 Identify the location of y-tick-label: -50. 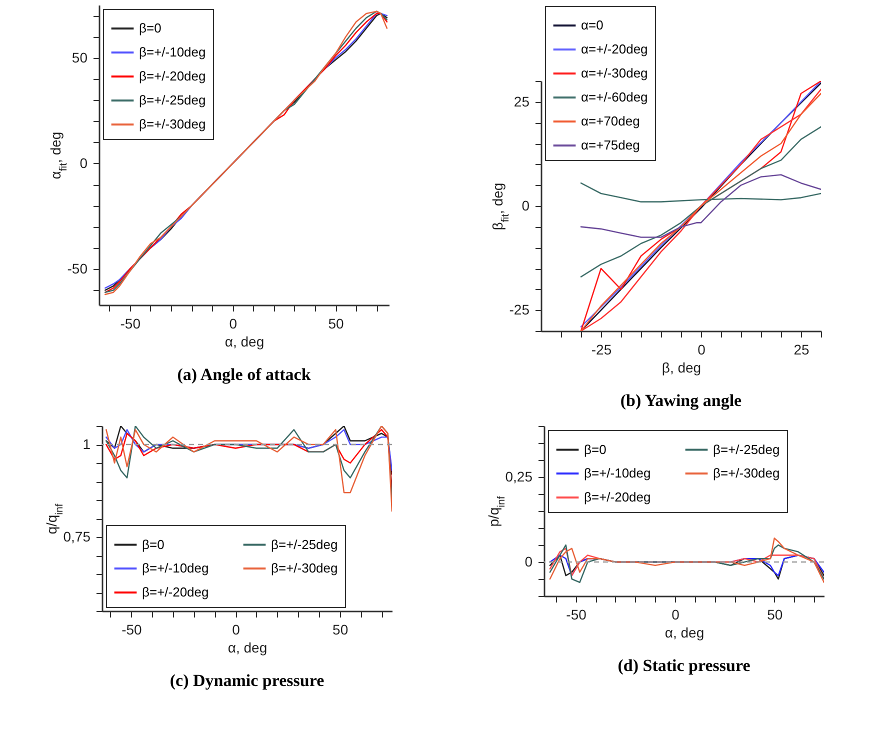
(77, 268).